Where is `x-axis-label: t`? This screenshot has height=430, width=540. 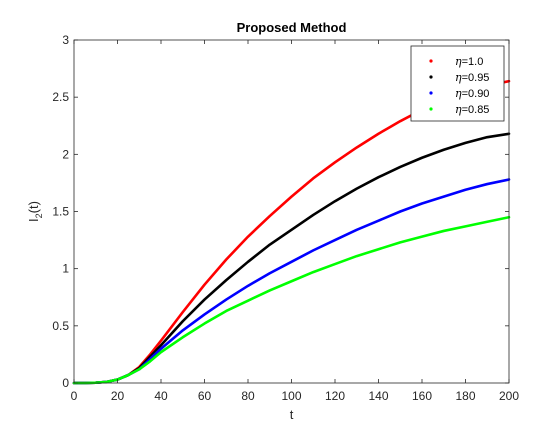 x-axis-label: t is located at coordinates (292, 414).